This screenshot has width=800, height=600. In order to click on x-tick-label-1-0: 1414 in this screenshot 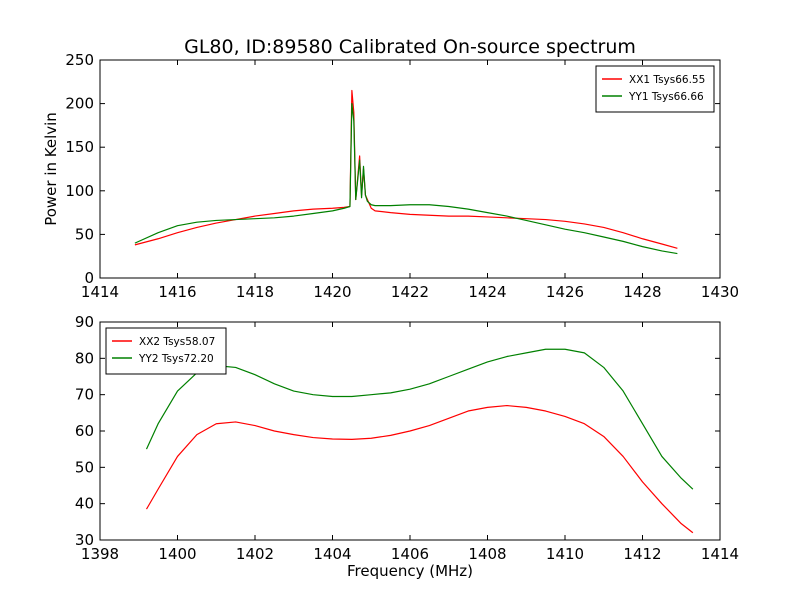, I will do `click(100, 292)`.